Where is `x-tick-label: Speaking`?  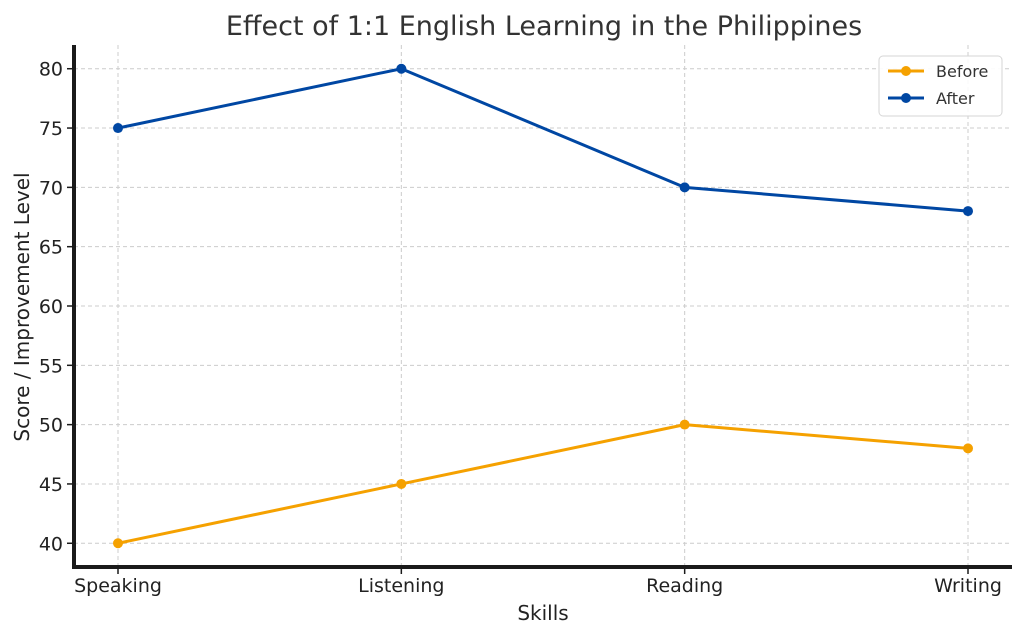
x-tick-label: Speaking is located at coordinates (118, 586).